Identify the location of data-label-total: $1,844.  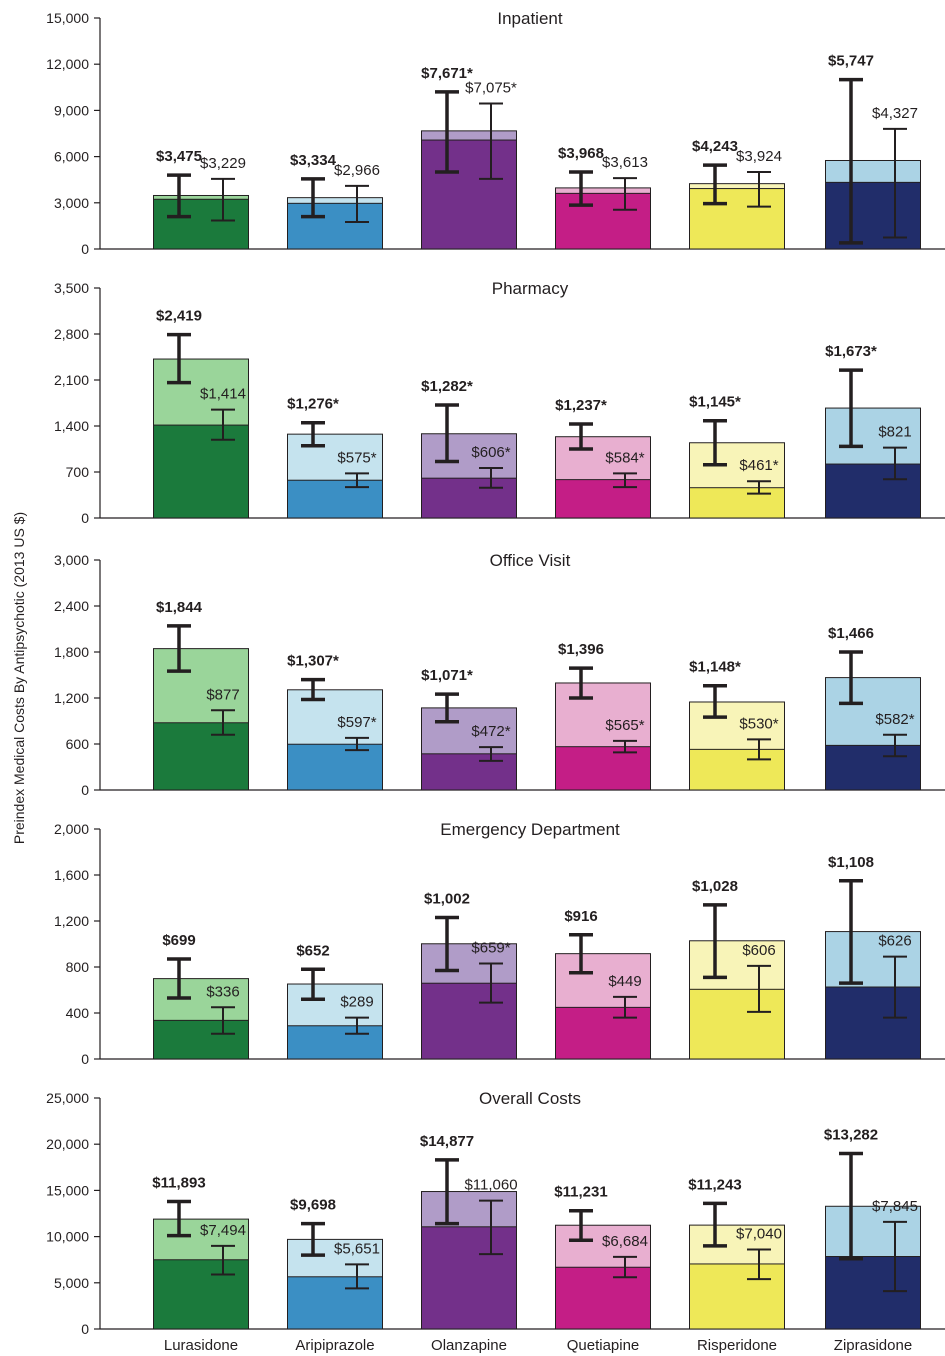
(179, 607).